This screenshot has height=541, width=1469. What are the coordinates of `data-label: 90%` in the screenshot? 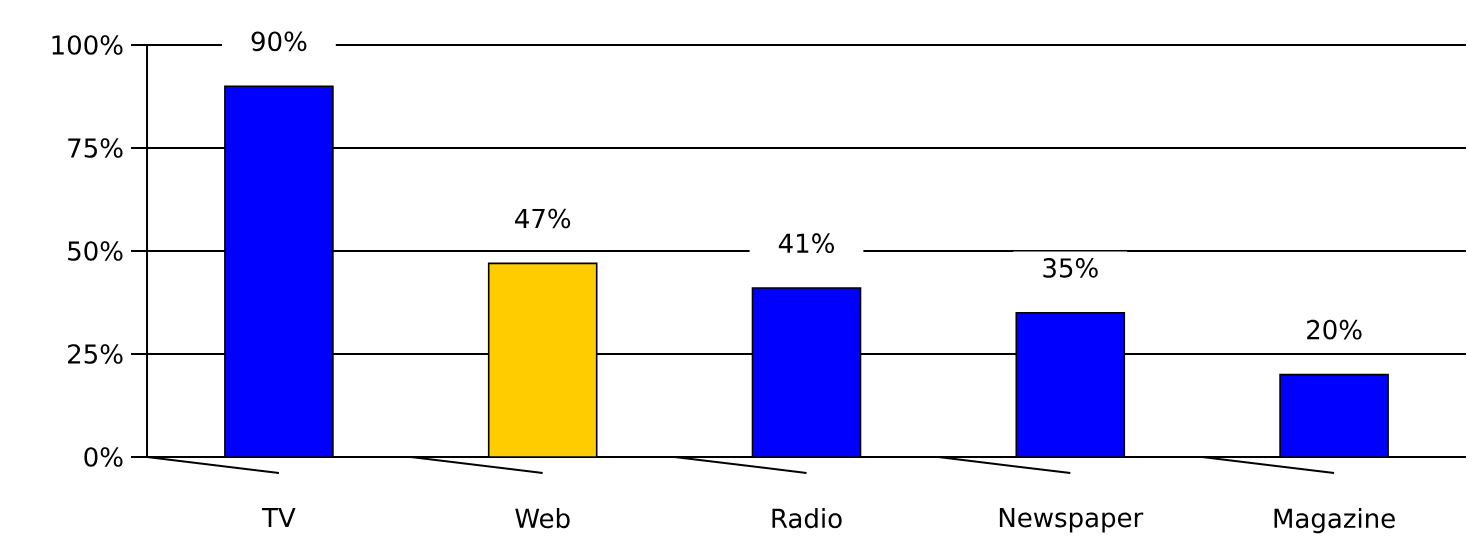 It's located at (279, 41).